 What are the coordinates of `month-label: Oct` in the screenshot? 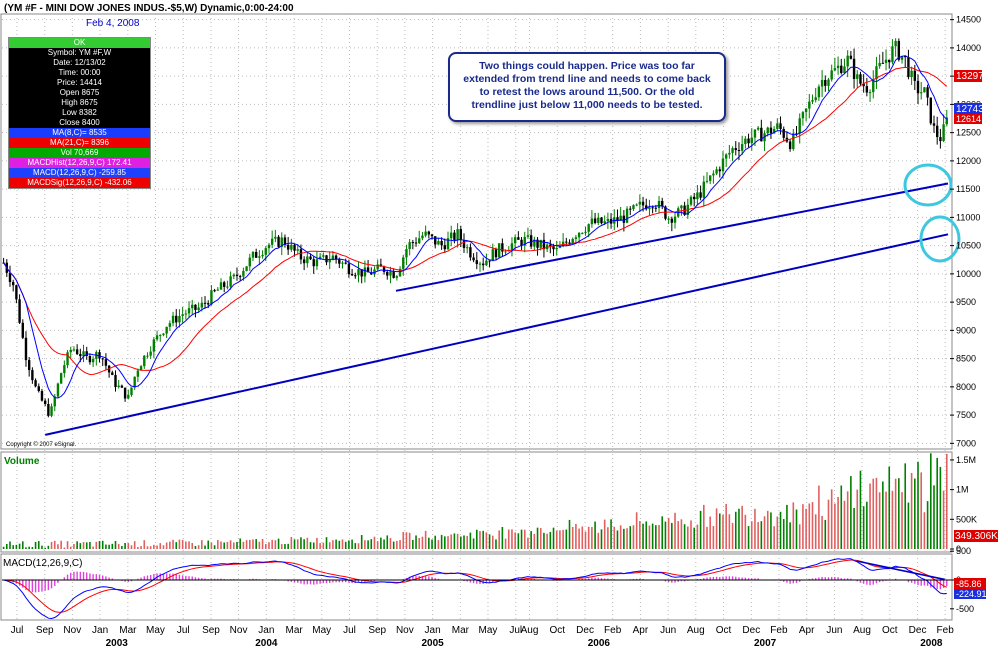 It's located at (558, 630).